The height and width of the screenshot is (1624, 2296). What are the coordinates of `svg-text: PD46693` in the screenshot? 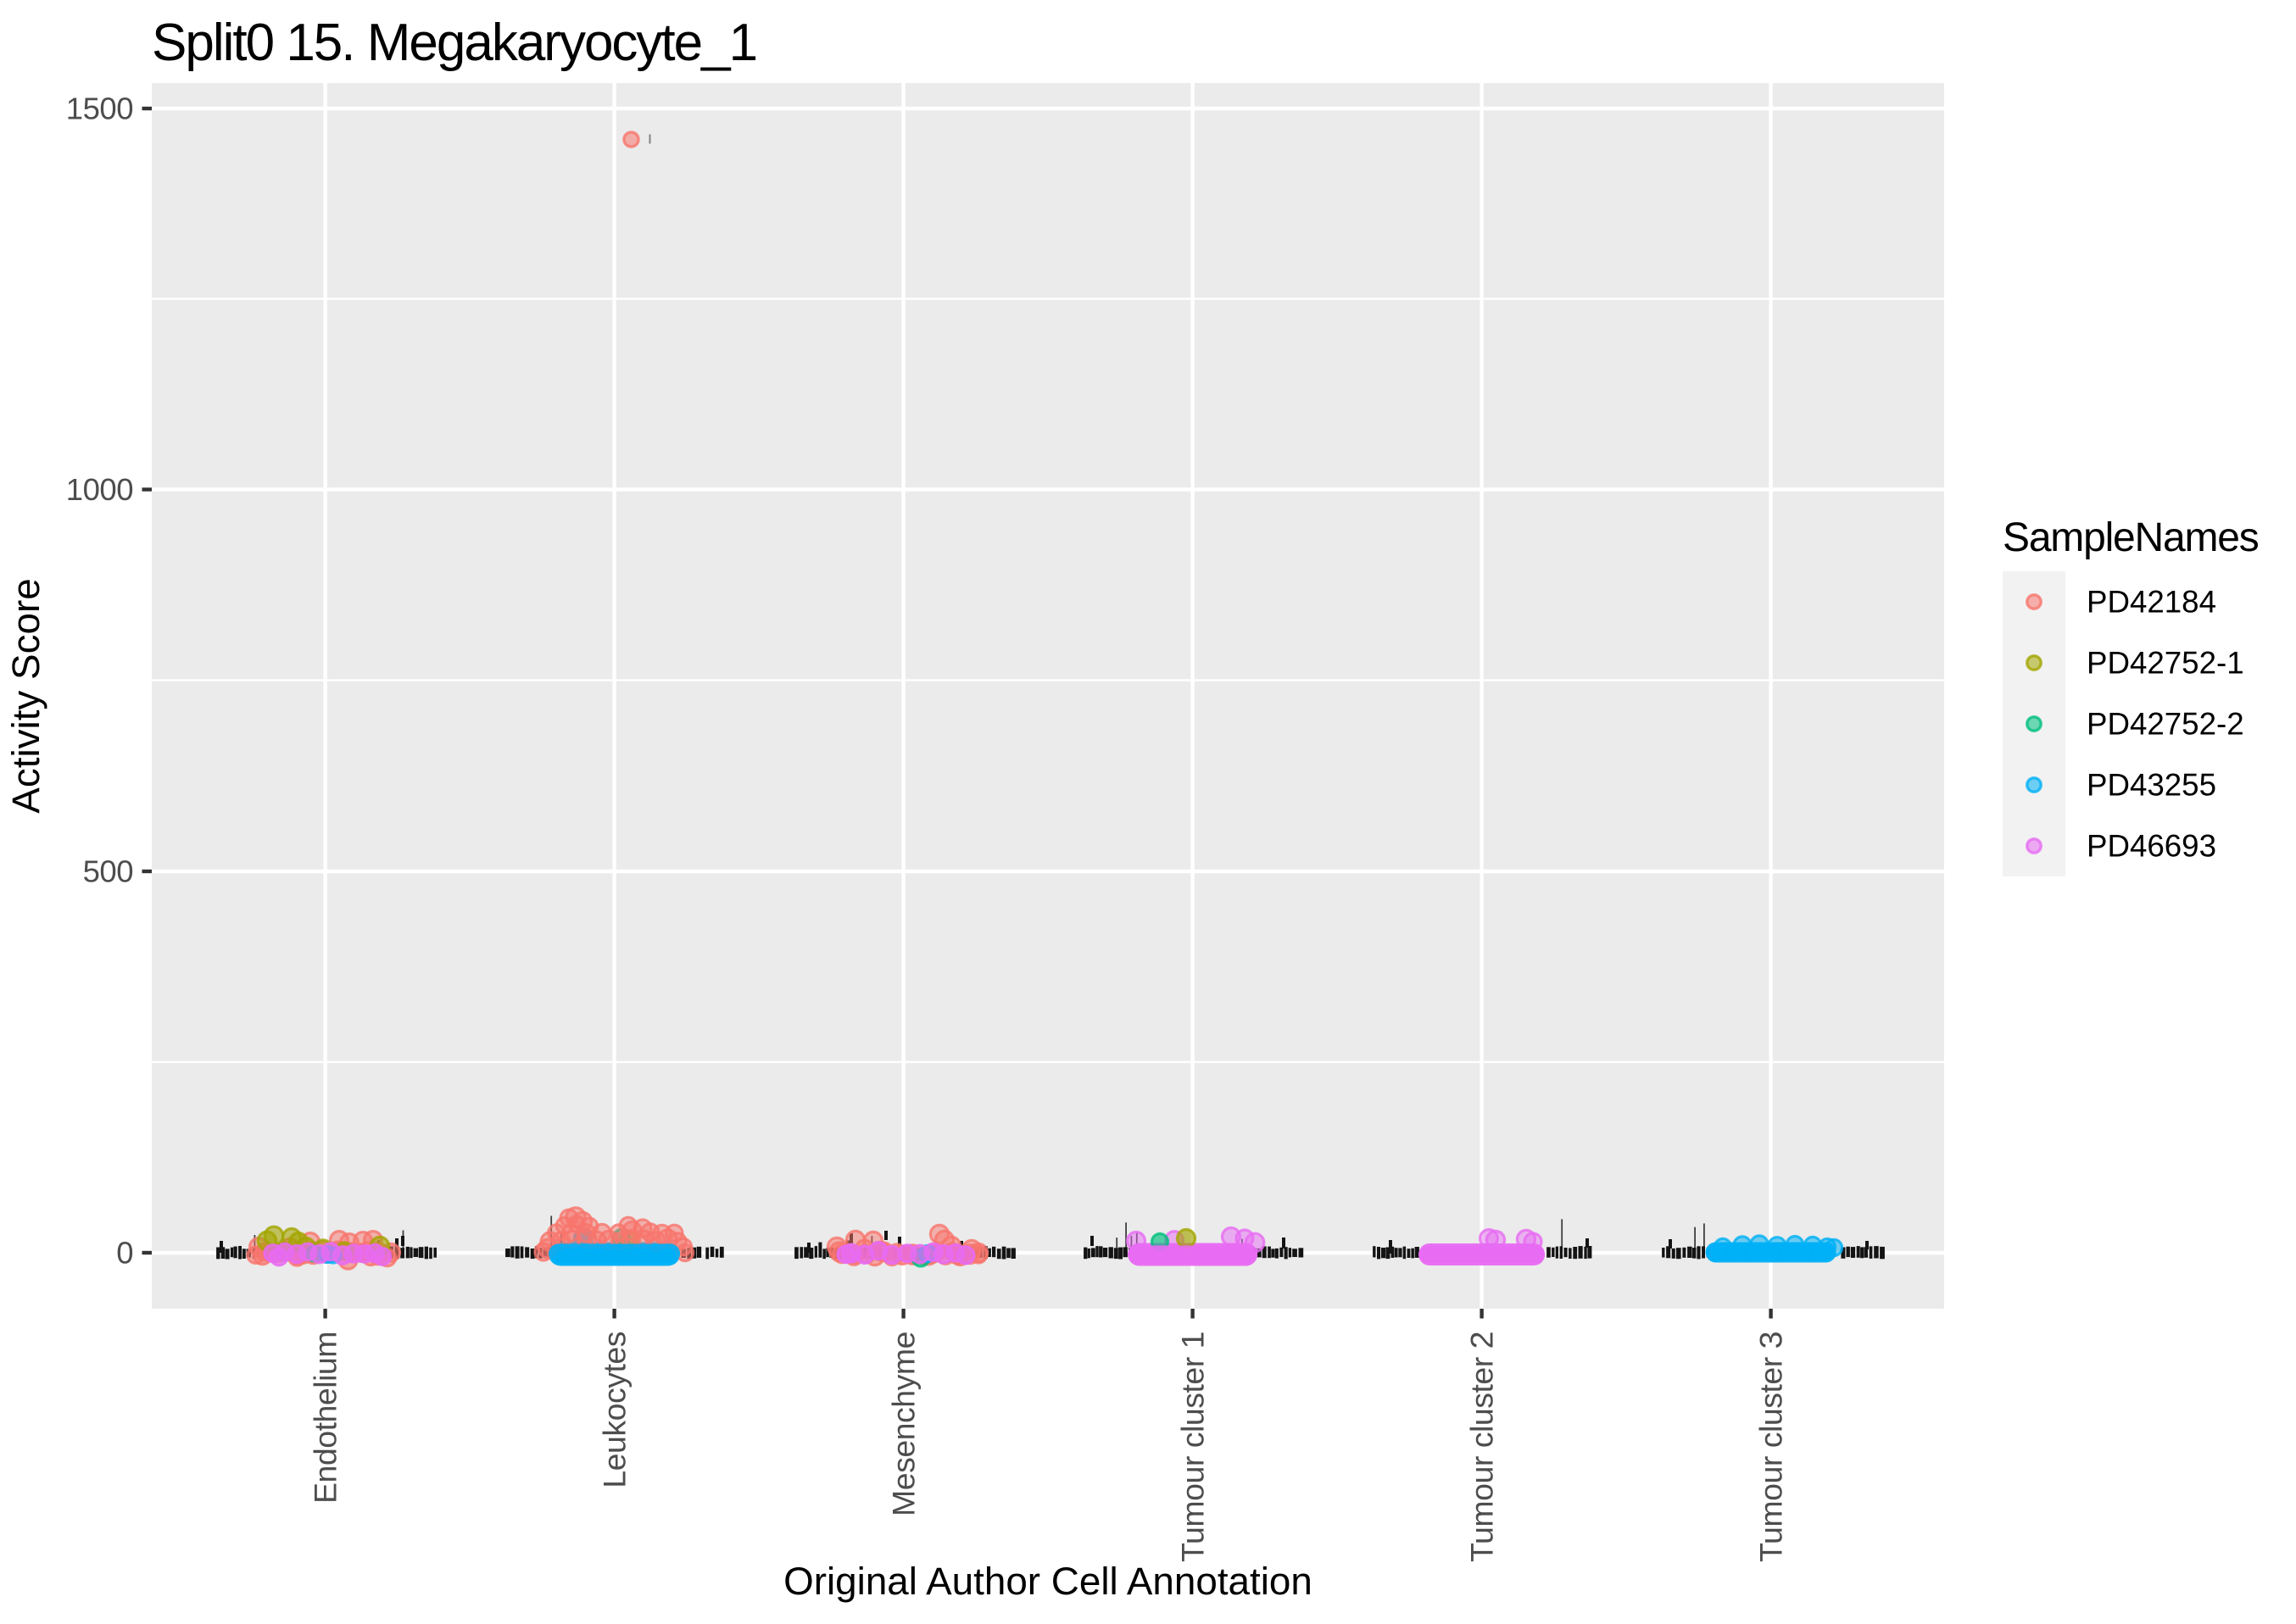 It's located at (2151, 846).